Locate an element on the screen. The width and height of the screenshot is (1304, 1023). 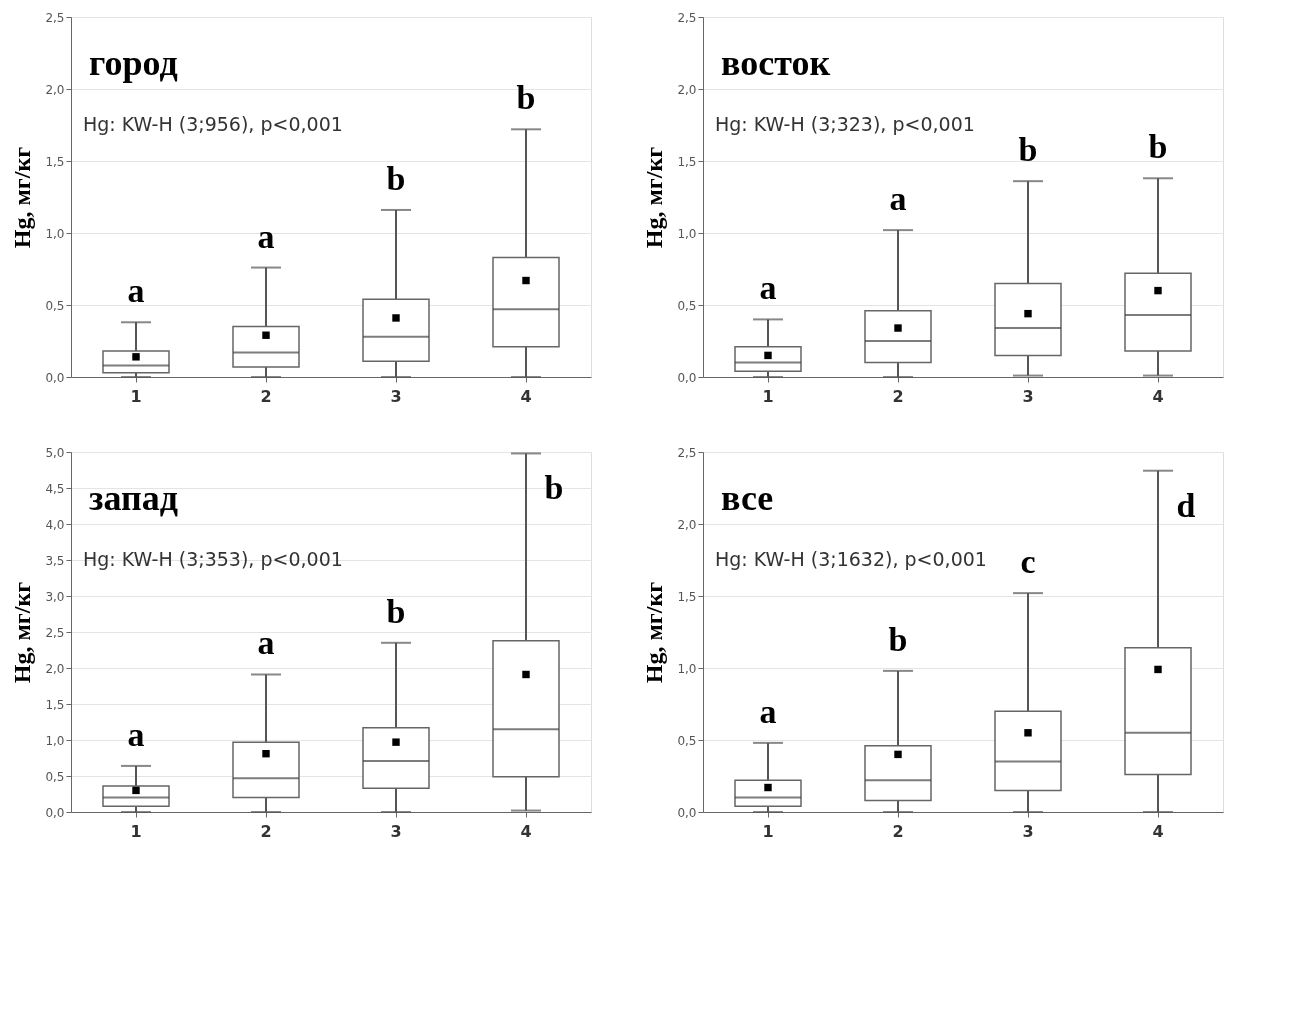
annotation: Hg: KW-H (3;323), p<0,001 is located at coordinates (845, 124).